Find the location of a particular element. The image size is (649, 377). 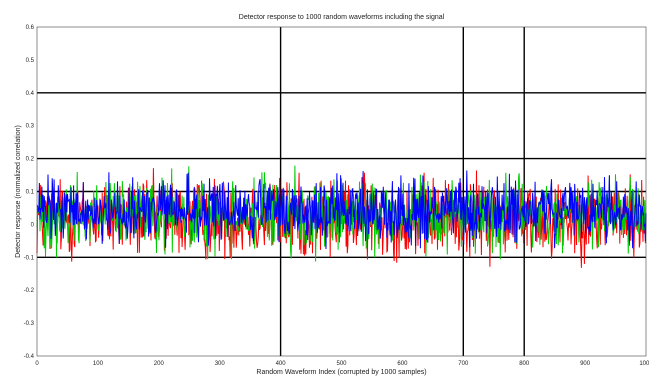

x-tick-label: 500 is located at coordinates (341, 364).